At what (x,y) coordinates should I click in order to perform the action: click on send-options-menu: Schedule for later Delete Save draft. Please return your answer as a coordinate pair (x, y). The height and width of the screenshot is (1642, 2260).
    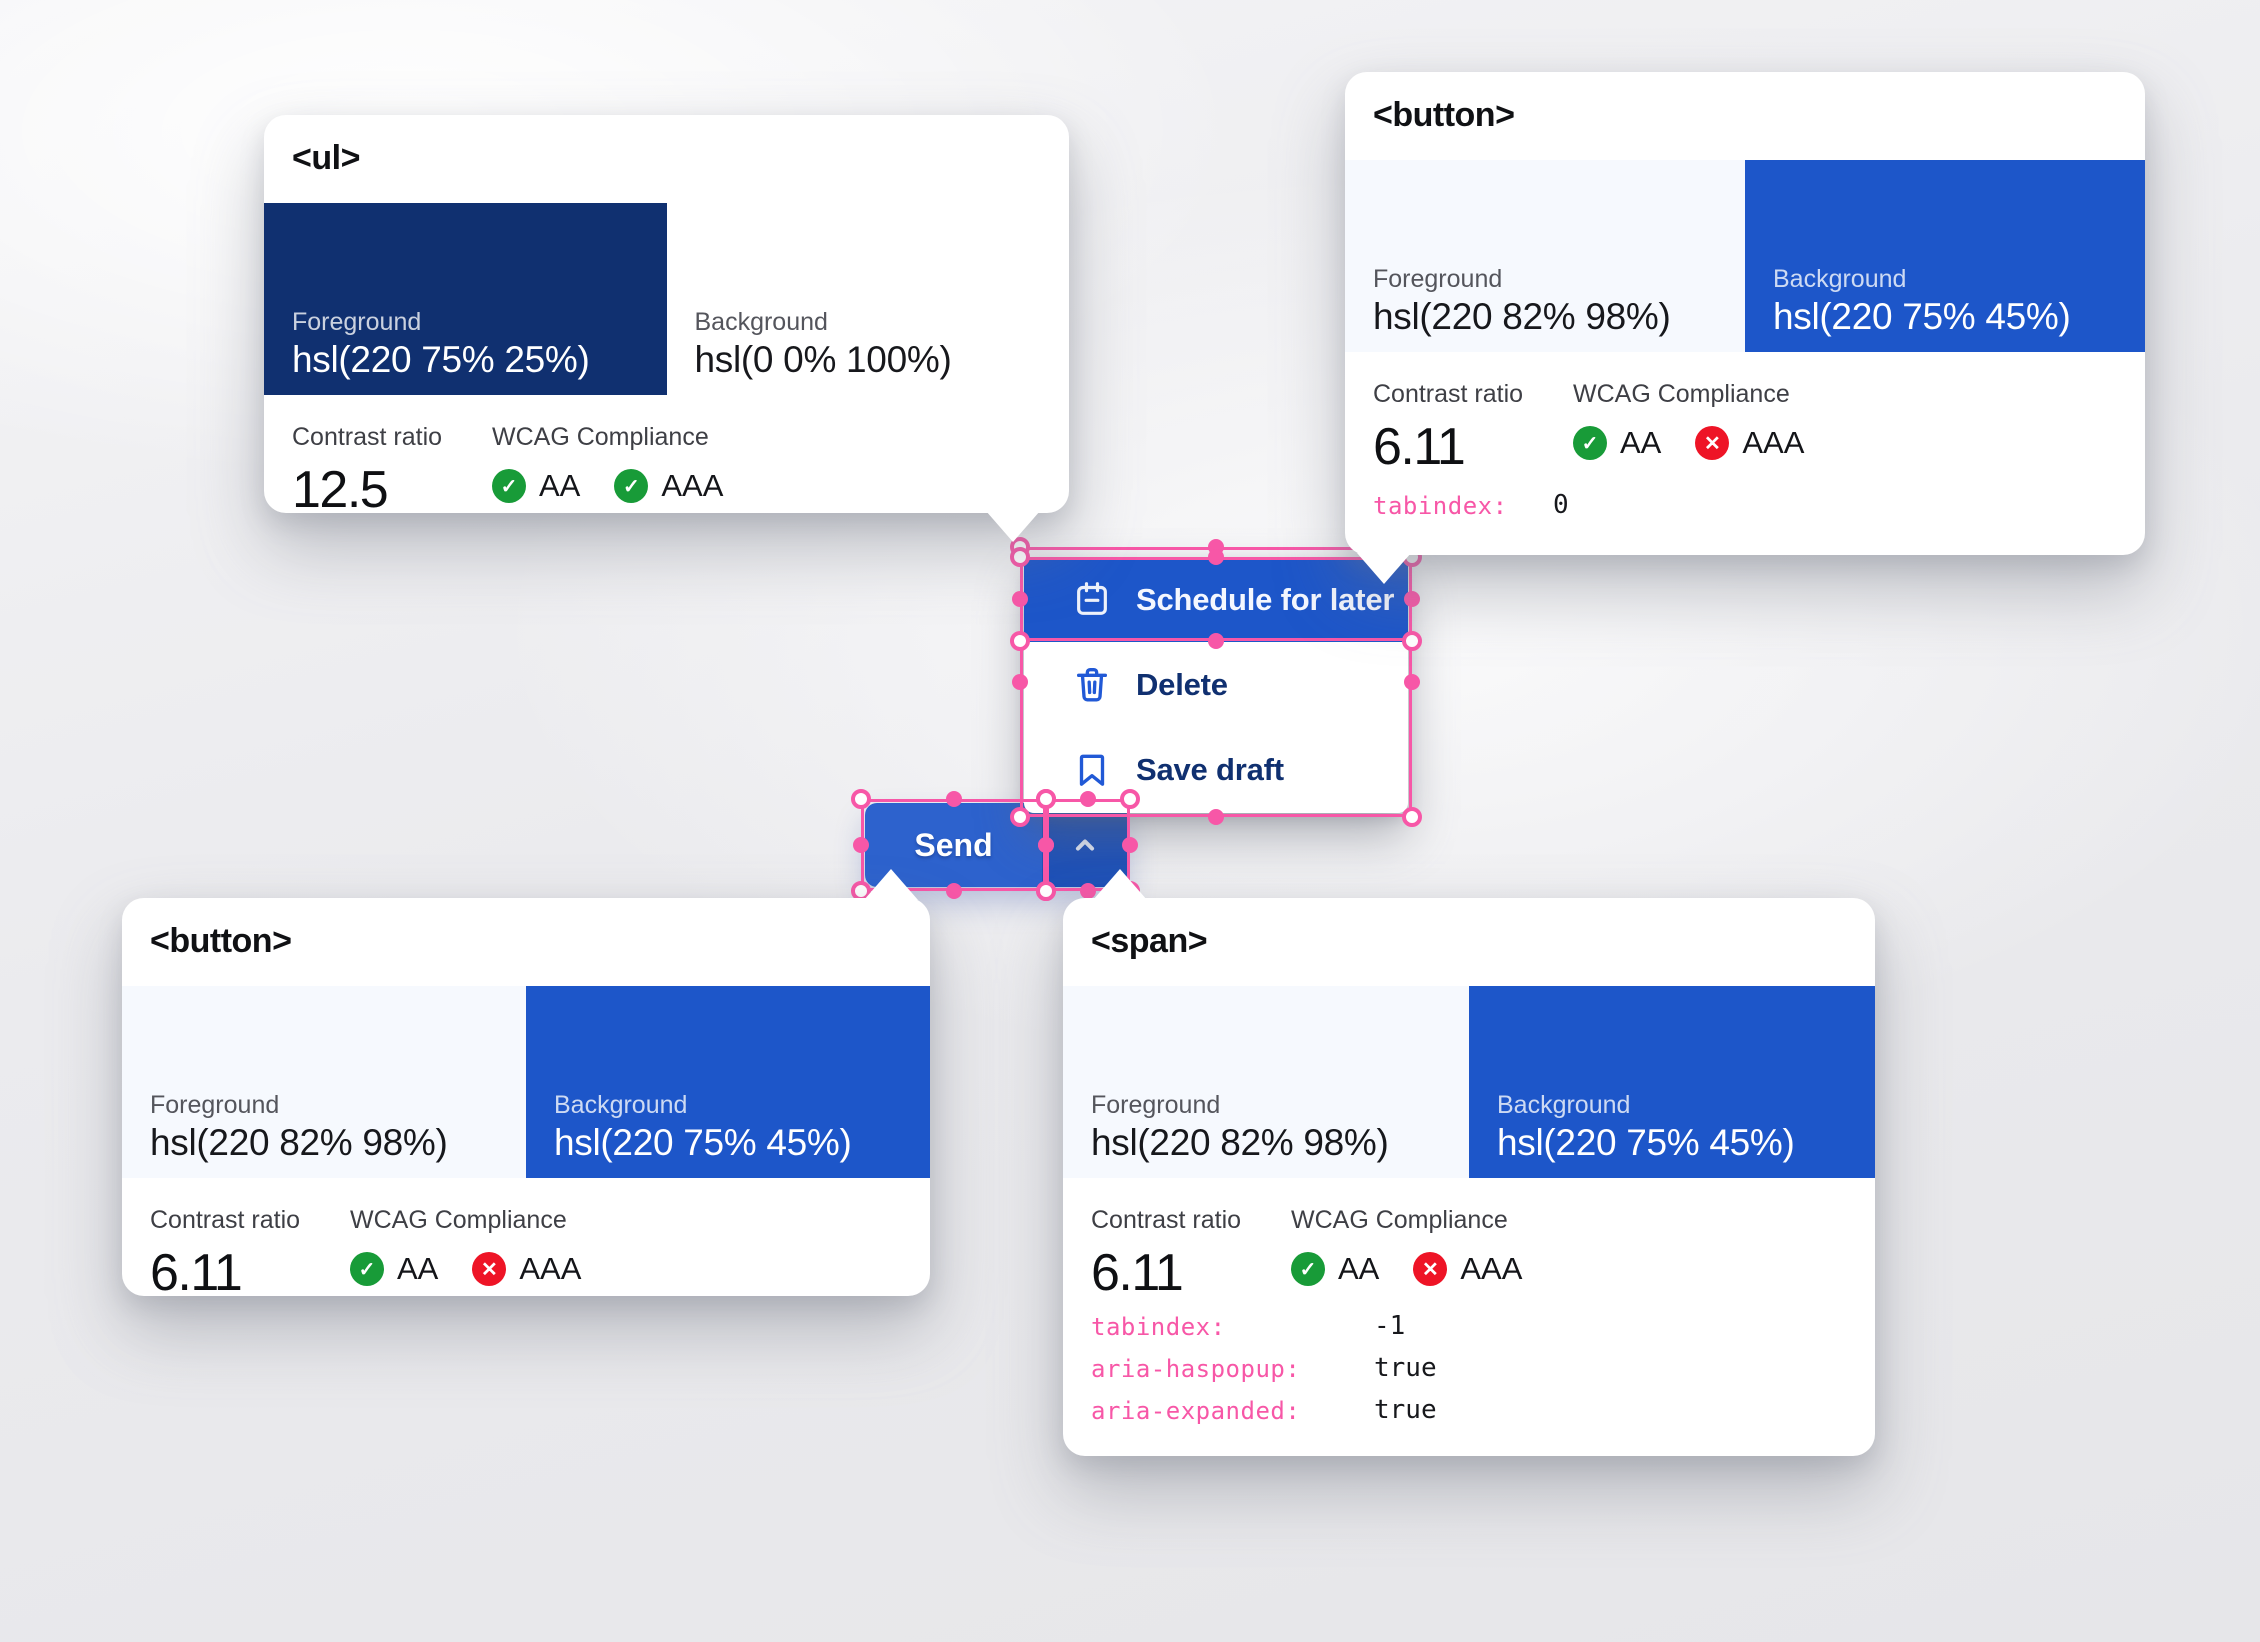
    Looking at the image, I should click on (1216, 685).